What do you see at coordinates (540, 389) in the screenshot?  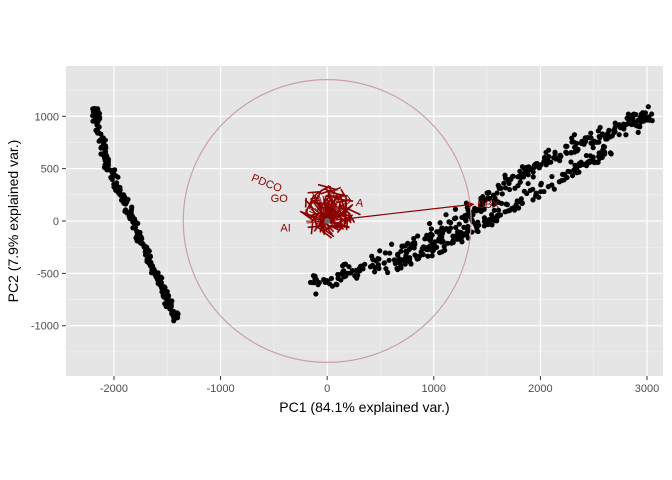 I see `x-tick-label: 2000` at bounding box center [540, 389].